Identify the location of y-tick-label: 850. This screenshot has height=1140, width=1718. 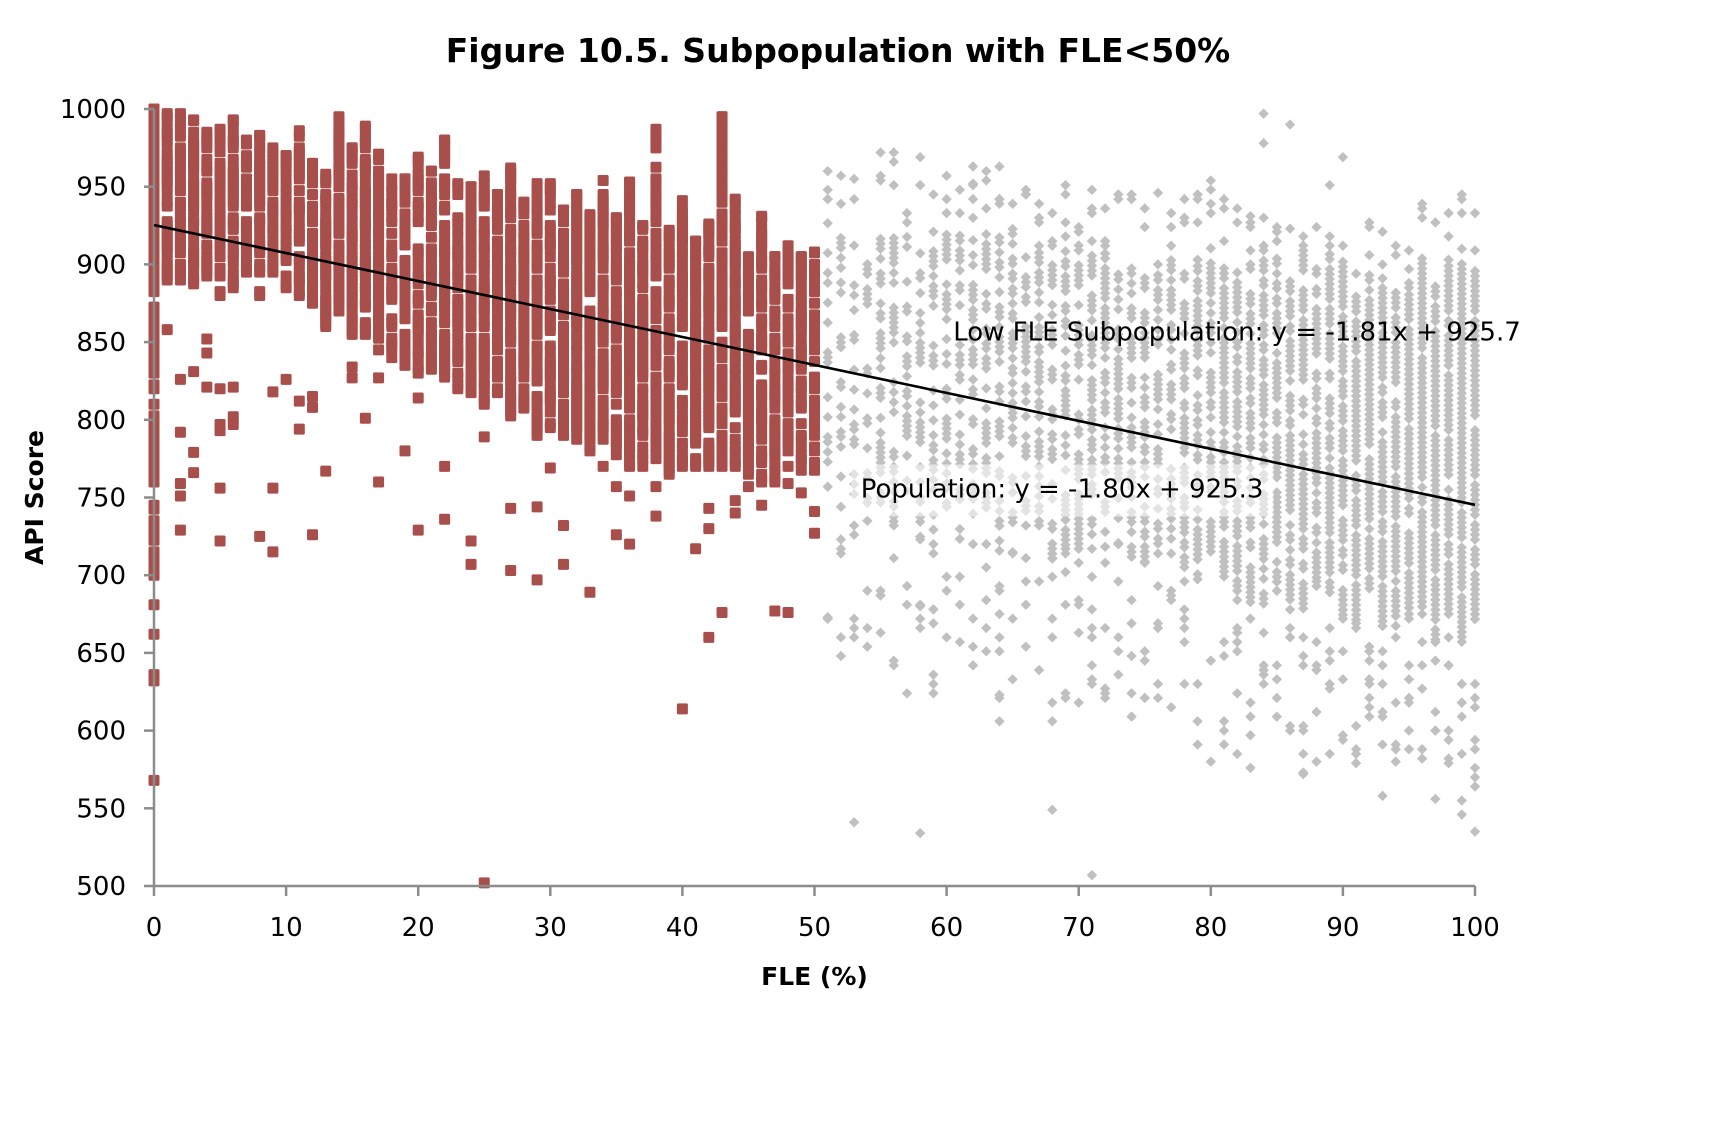
(101, 343).